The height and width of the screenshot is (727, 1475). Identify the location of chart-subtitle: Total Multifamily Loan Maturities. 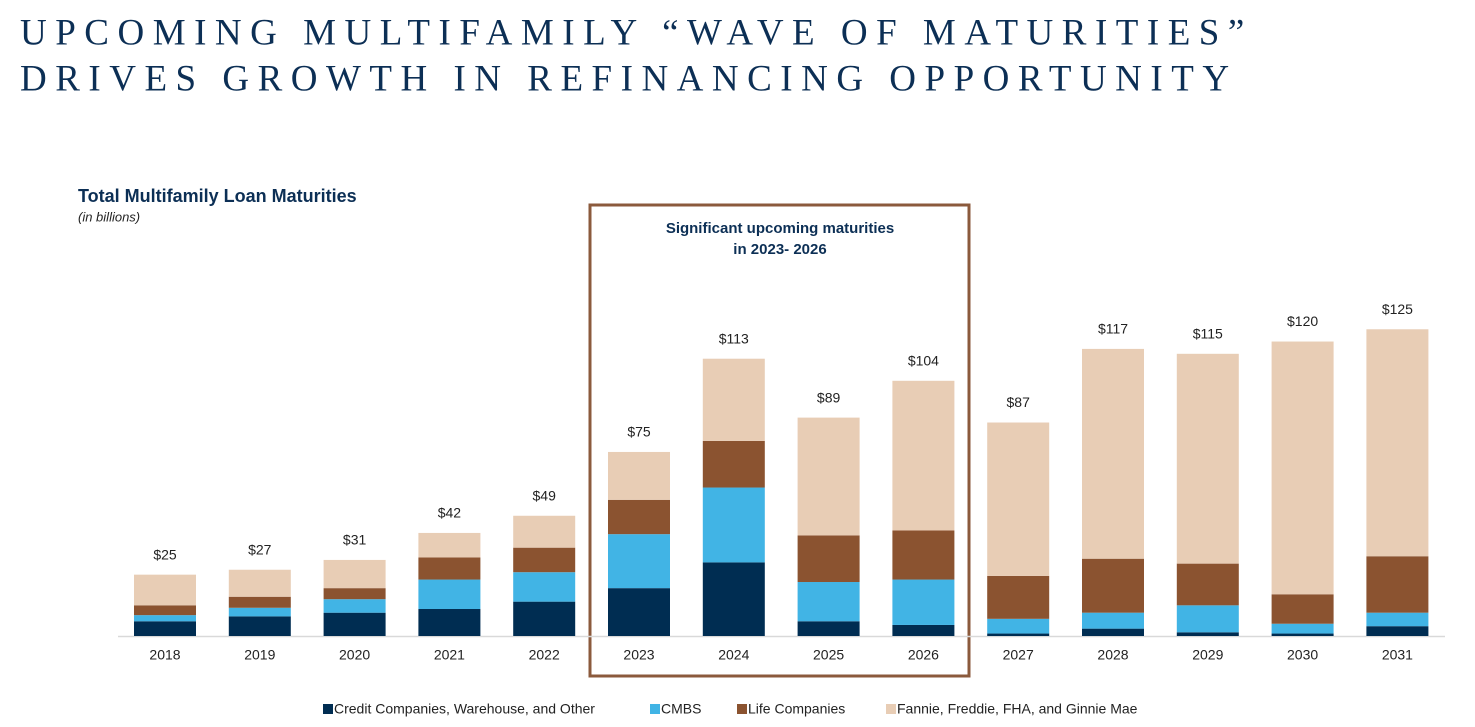
(217, 196).